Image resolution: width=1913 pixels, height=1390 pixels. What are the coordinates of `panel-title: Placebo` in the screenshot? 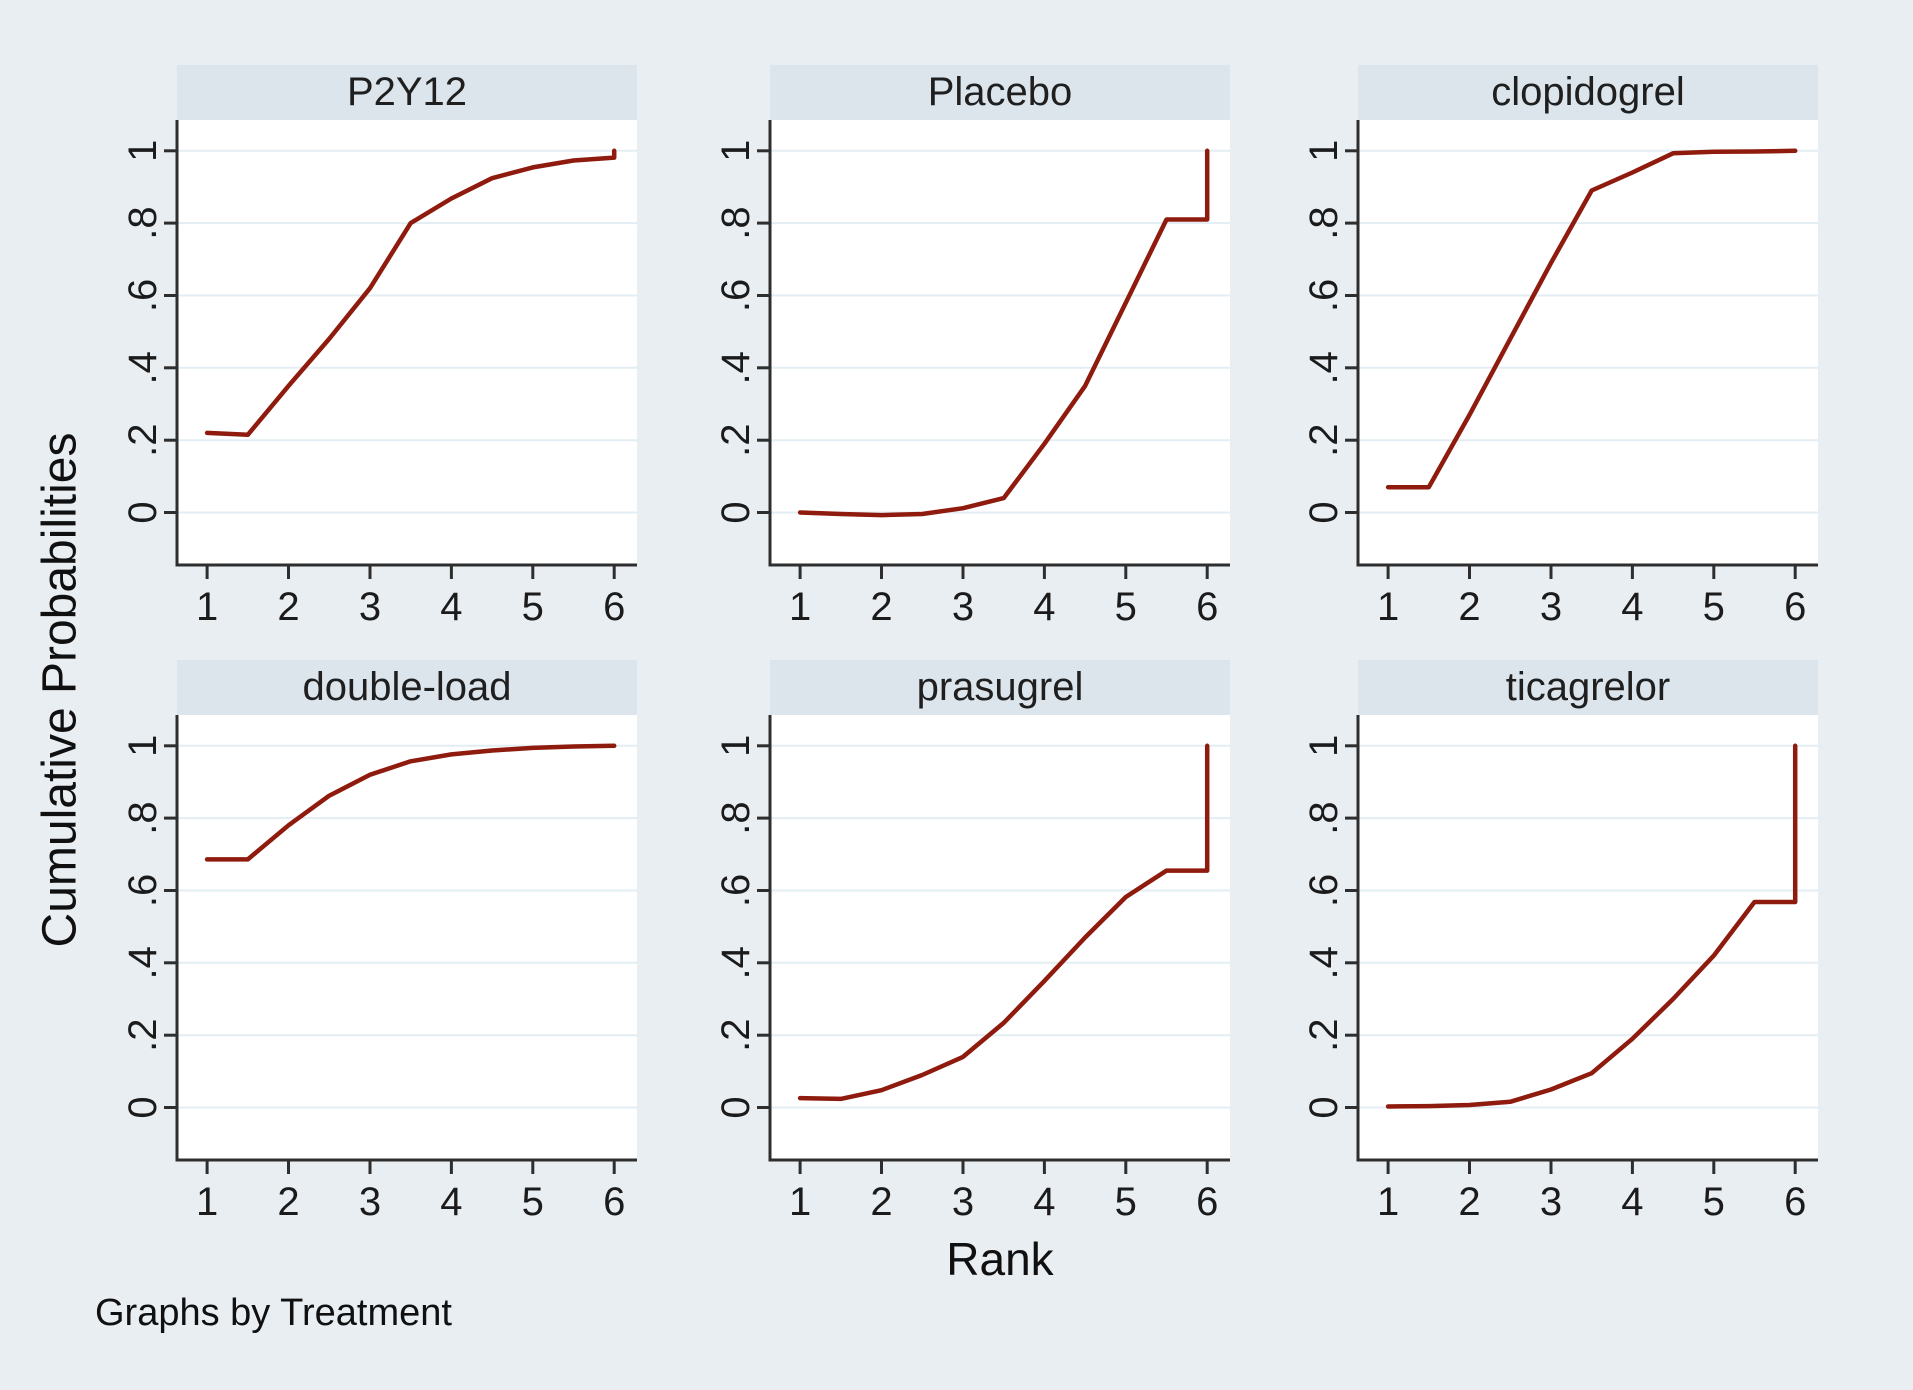 It's located at (1000, 92).